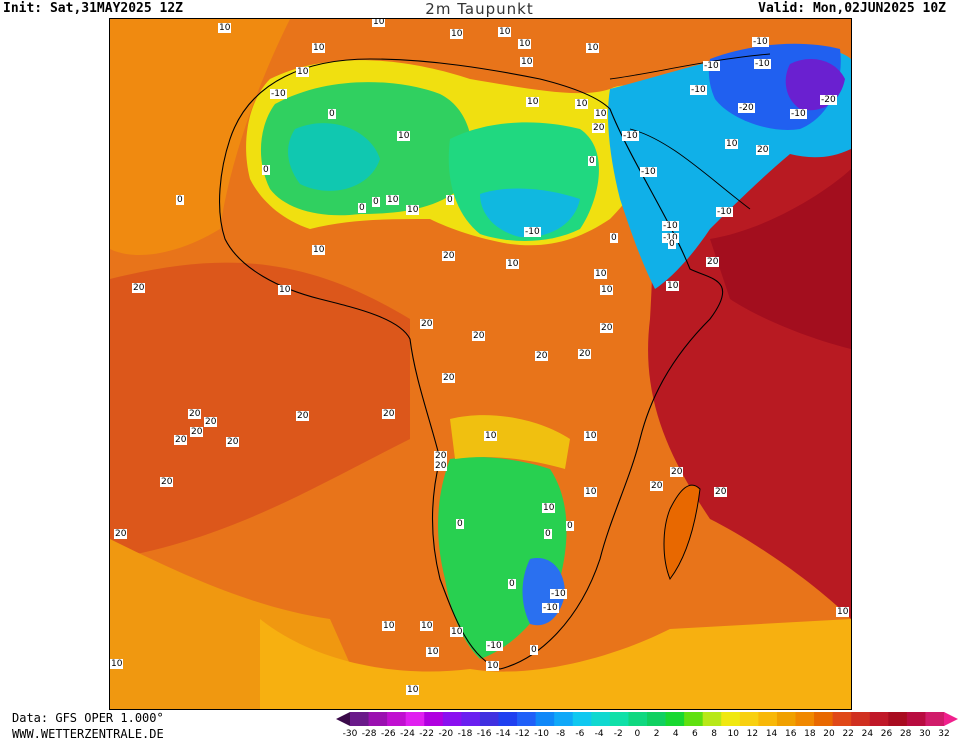 Image resolution: width=959 pixels, height=741 pixels. I want to click on northwest-atlantic, so click(200, 137).